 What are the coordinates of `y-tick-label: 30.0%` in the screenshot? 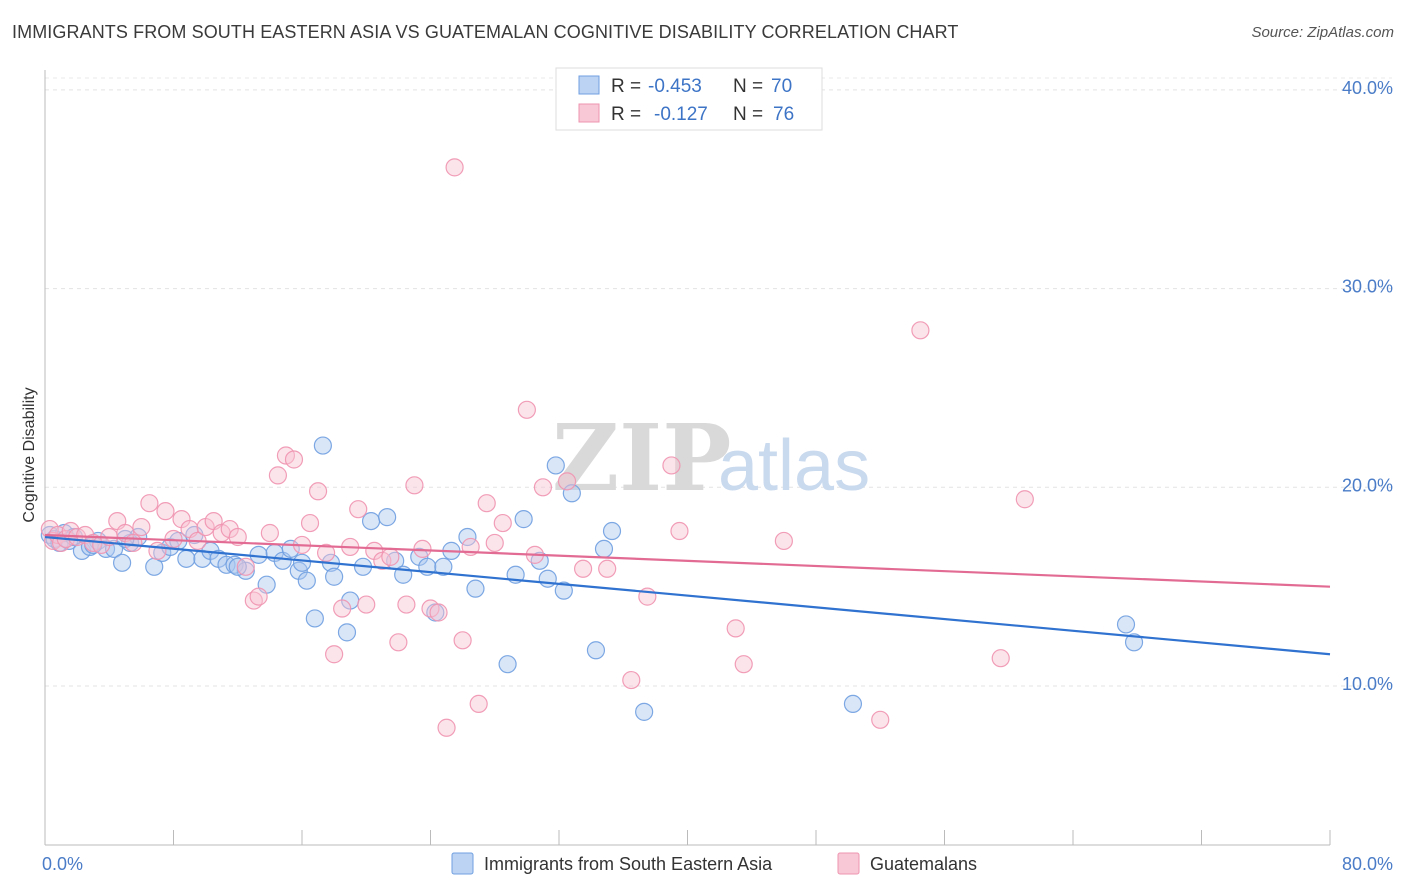 It's located at (1367, 287).